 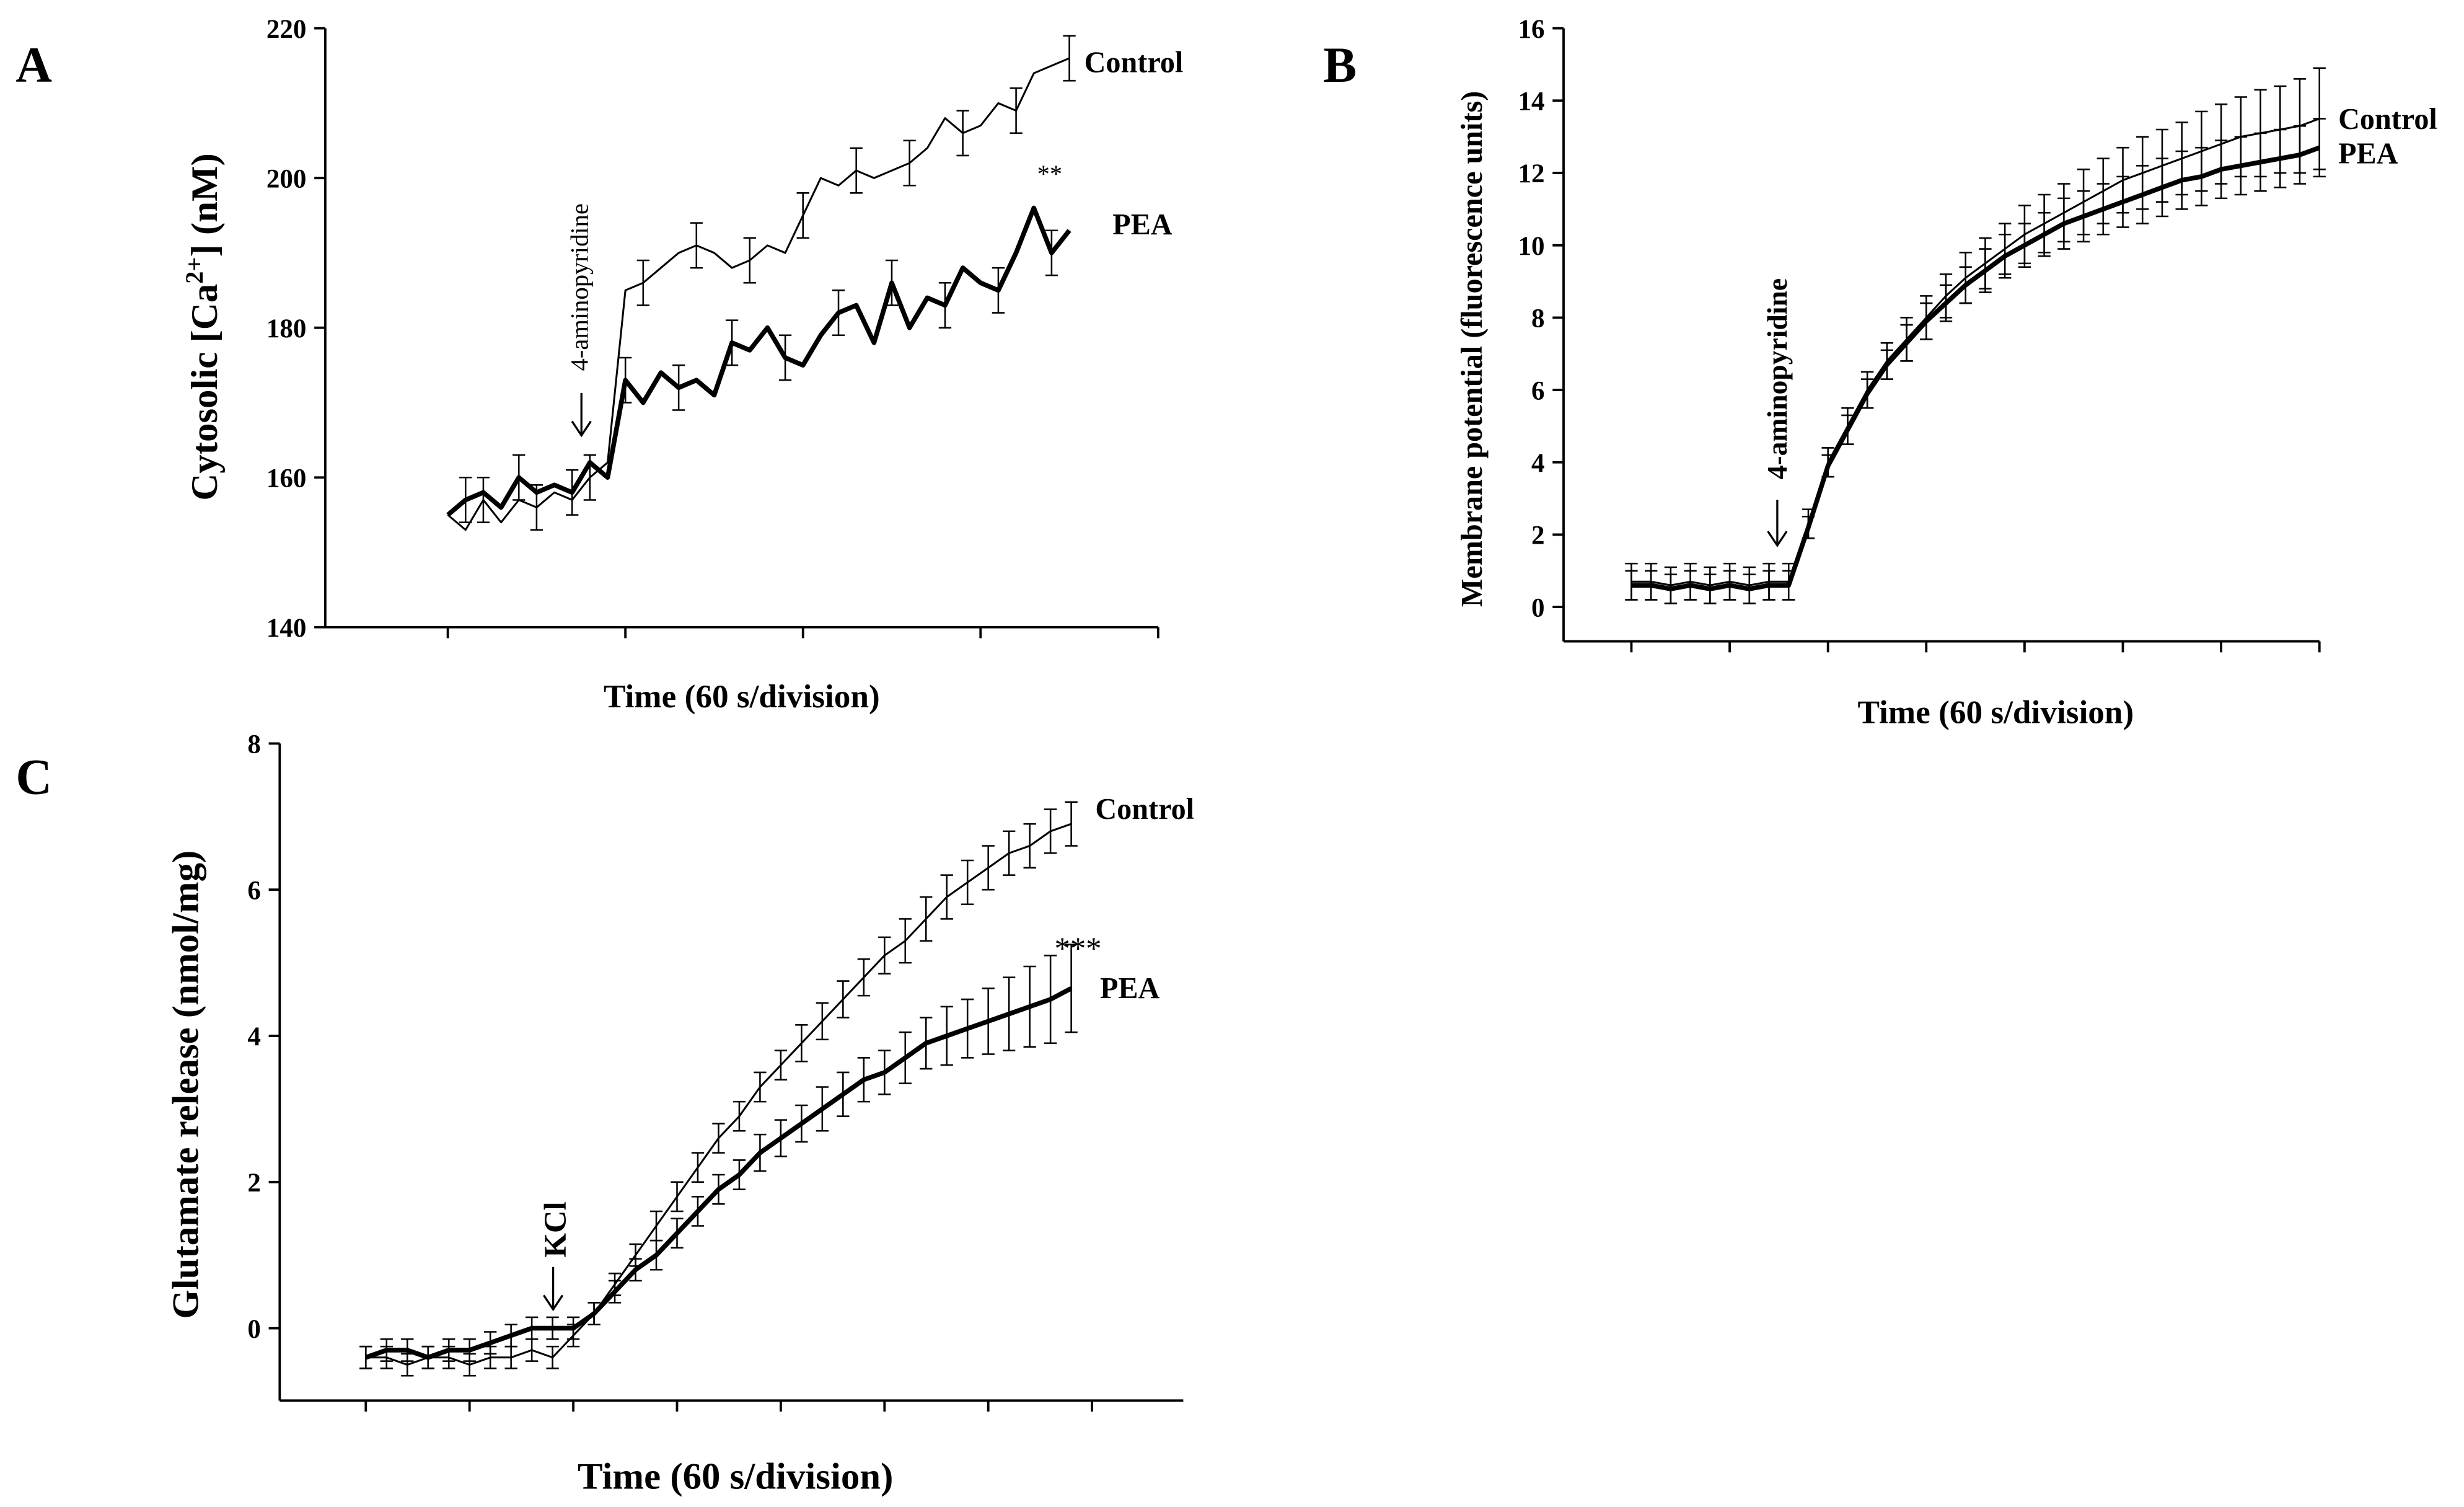 What do you see at coordinates (194, 270) in the screenshot?
I see `y-axis-label-sup: 2+` at bounding box center [194, 270].